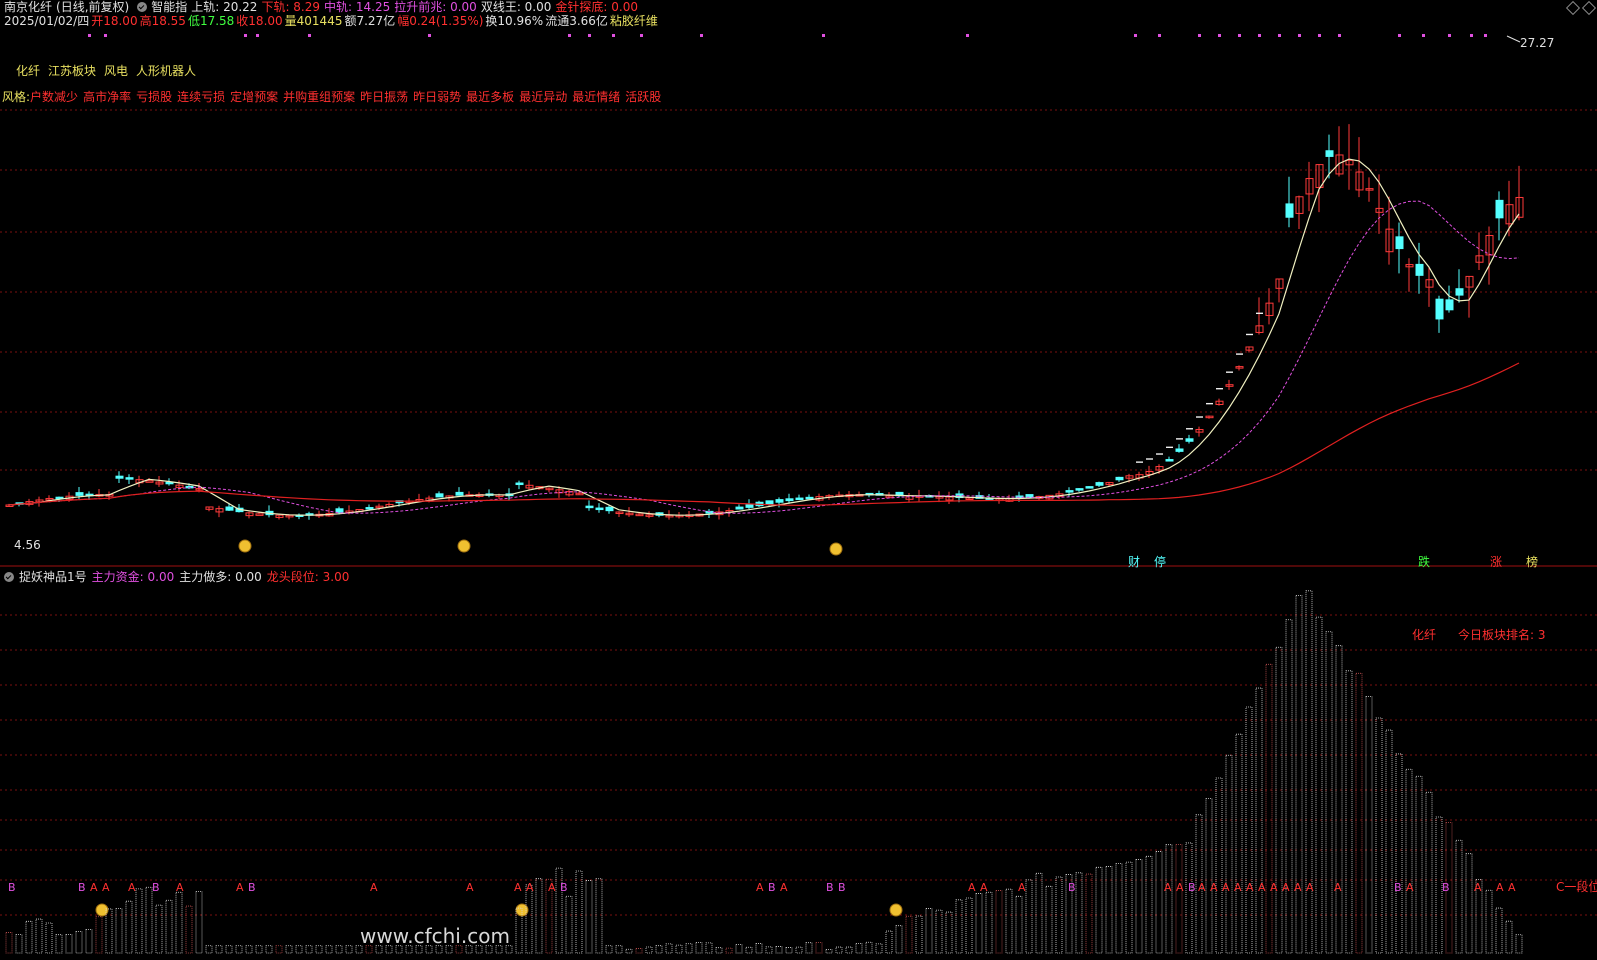 This screenshot has height=960, width=1597. What do you see at coordinates (437, 97) in the screenshot?
I see `style-tag: 昨日弱势` at bounding box center [437, 97].